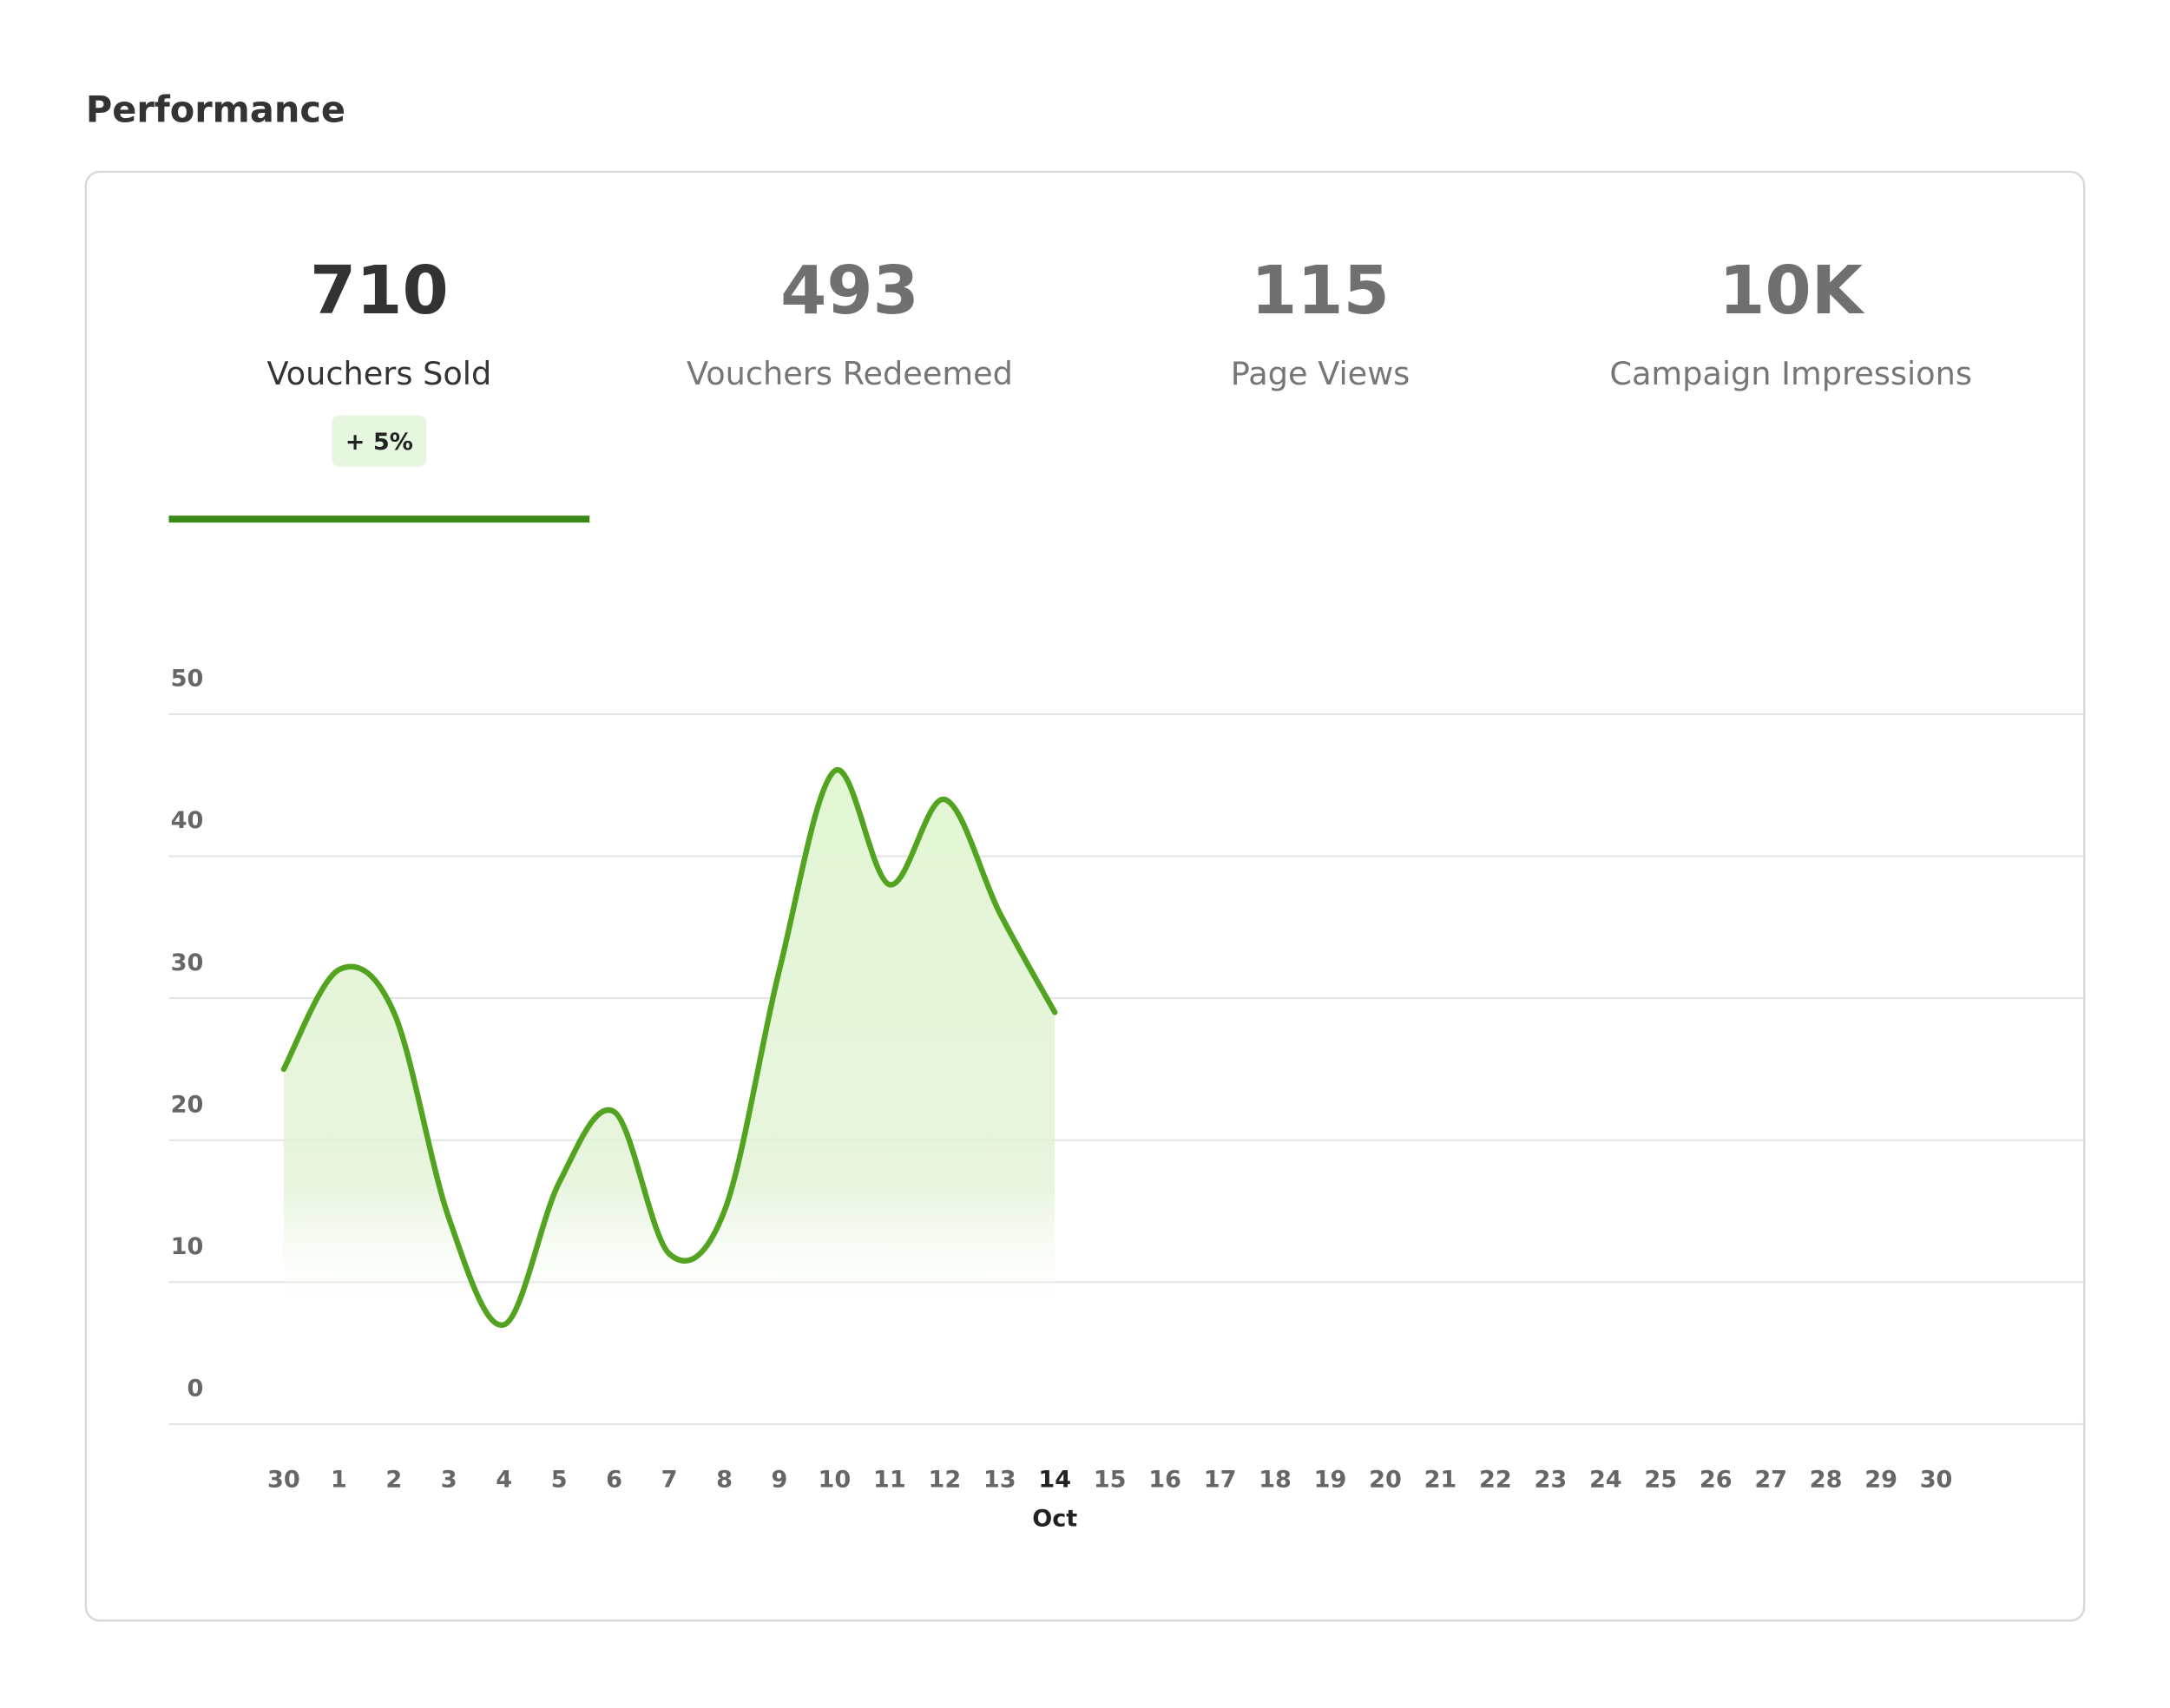 The image size is (2170, 1708). What do you see at coordinates (944, 1480) in the screenshot?
I see `x-tick-label: 12` at bounding box center [944, 1480].